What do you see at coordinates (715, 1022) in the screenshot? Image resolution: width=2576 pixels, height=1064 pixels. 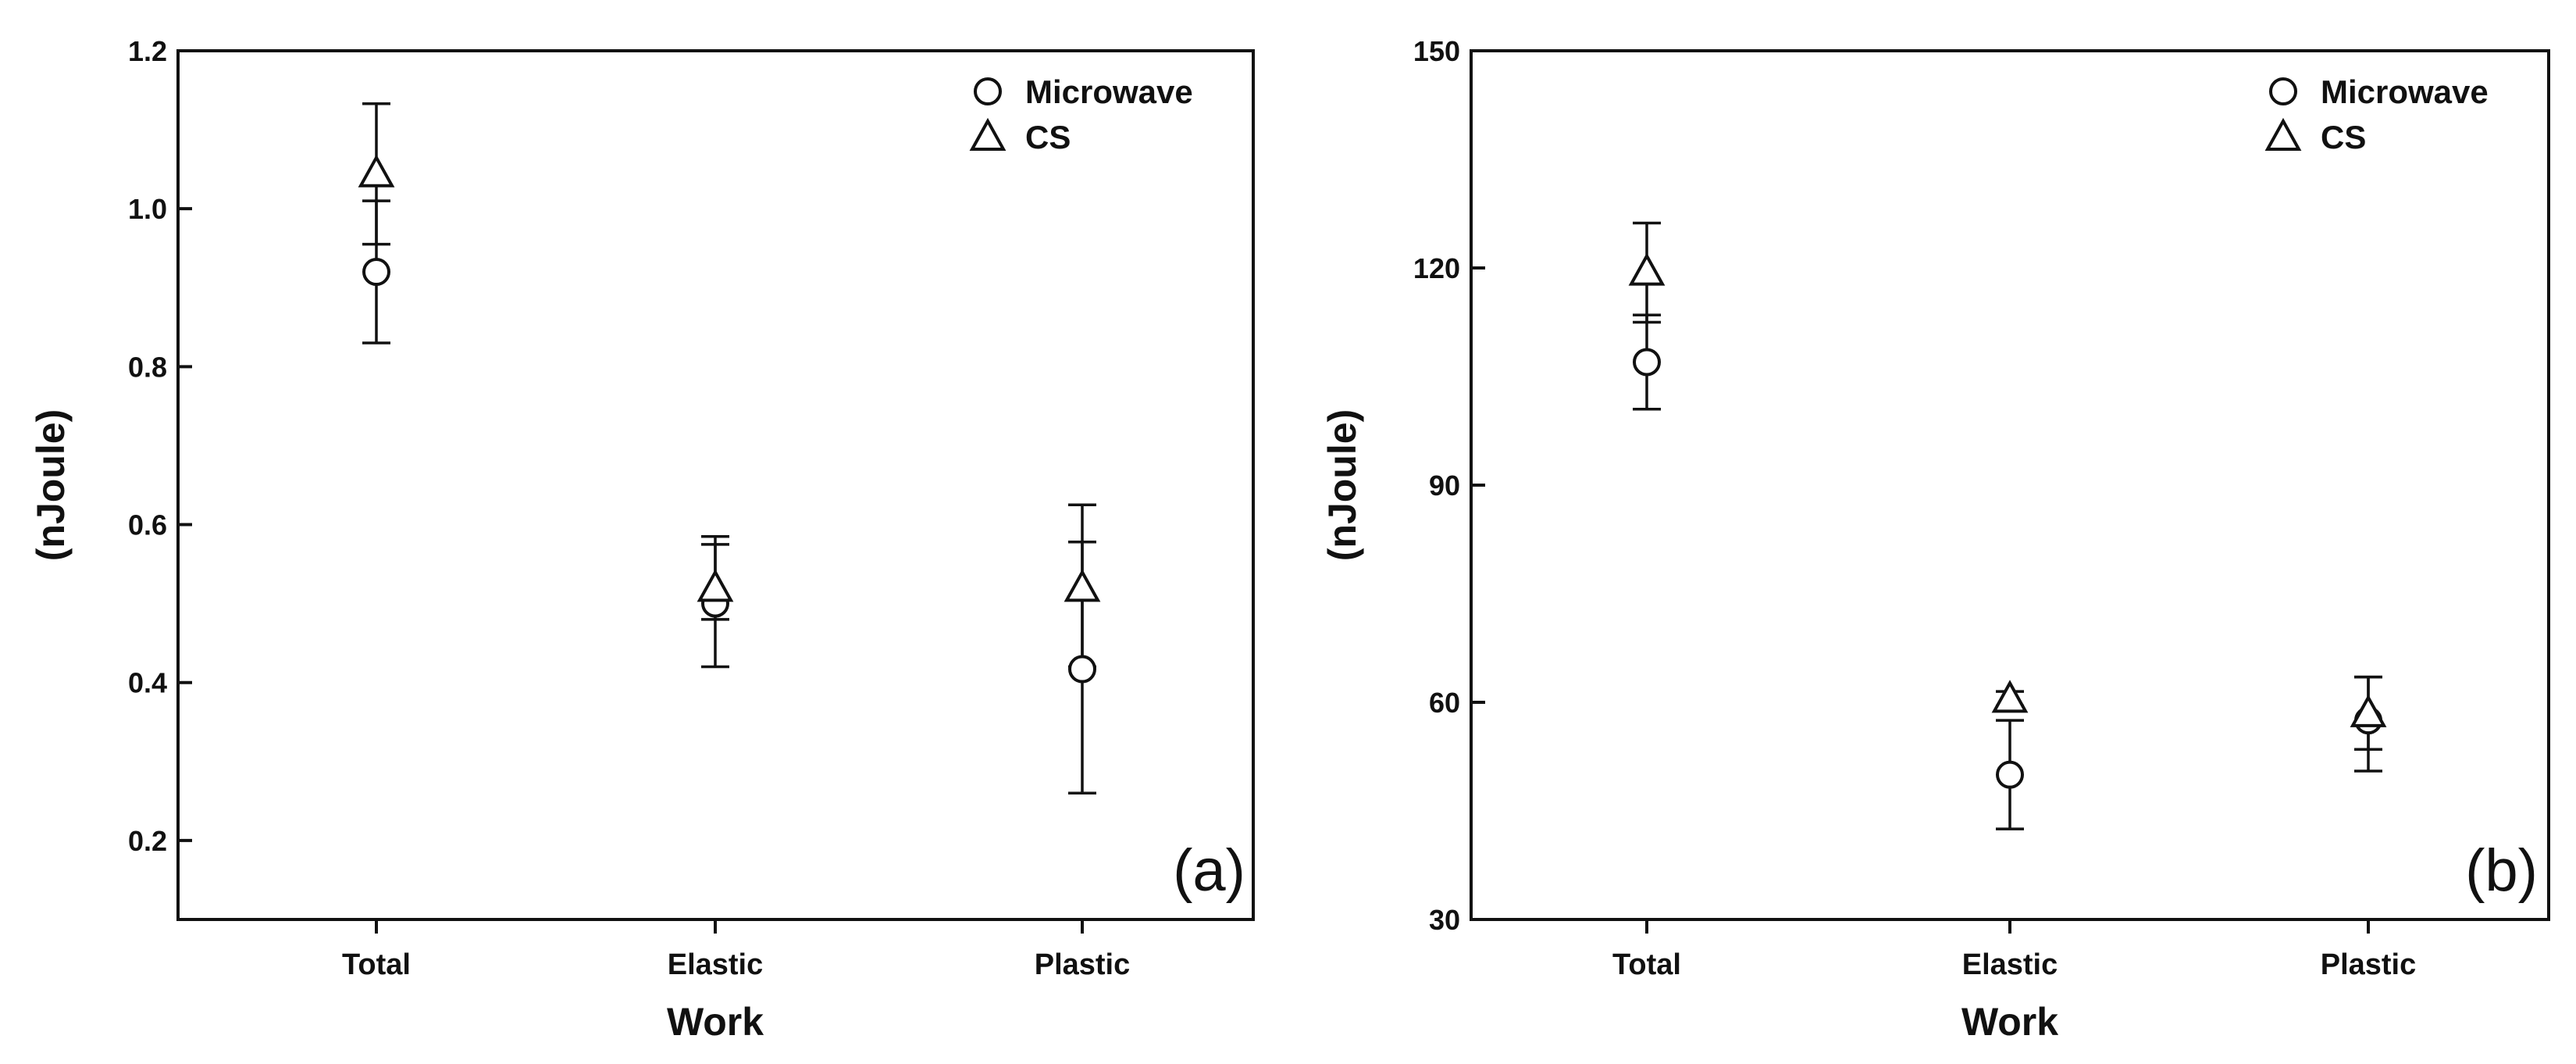 I see `x-axis-label-a: Work` at bounding box center [715, 1022].